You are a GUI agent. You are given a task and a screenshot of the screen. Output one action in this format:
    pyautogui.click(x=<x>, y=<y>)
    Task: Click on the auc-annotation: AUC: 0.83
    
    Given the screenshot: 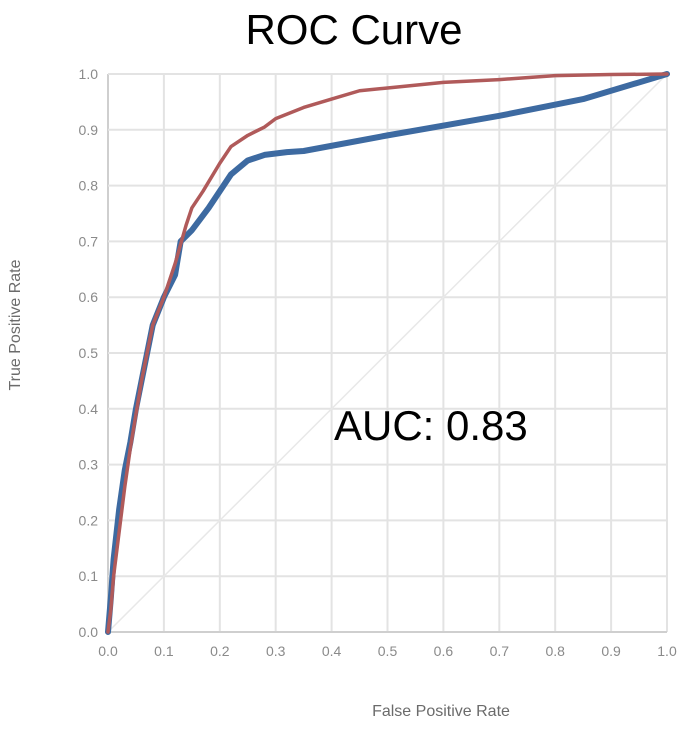 What is the action you would take?
    pyautogui.click(x=431, y=425)
    